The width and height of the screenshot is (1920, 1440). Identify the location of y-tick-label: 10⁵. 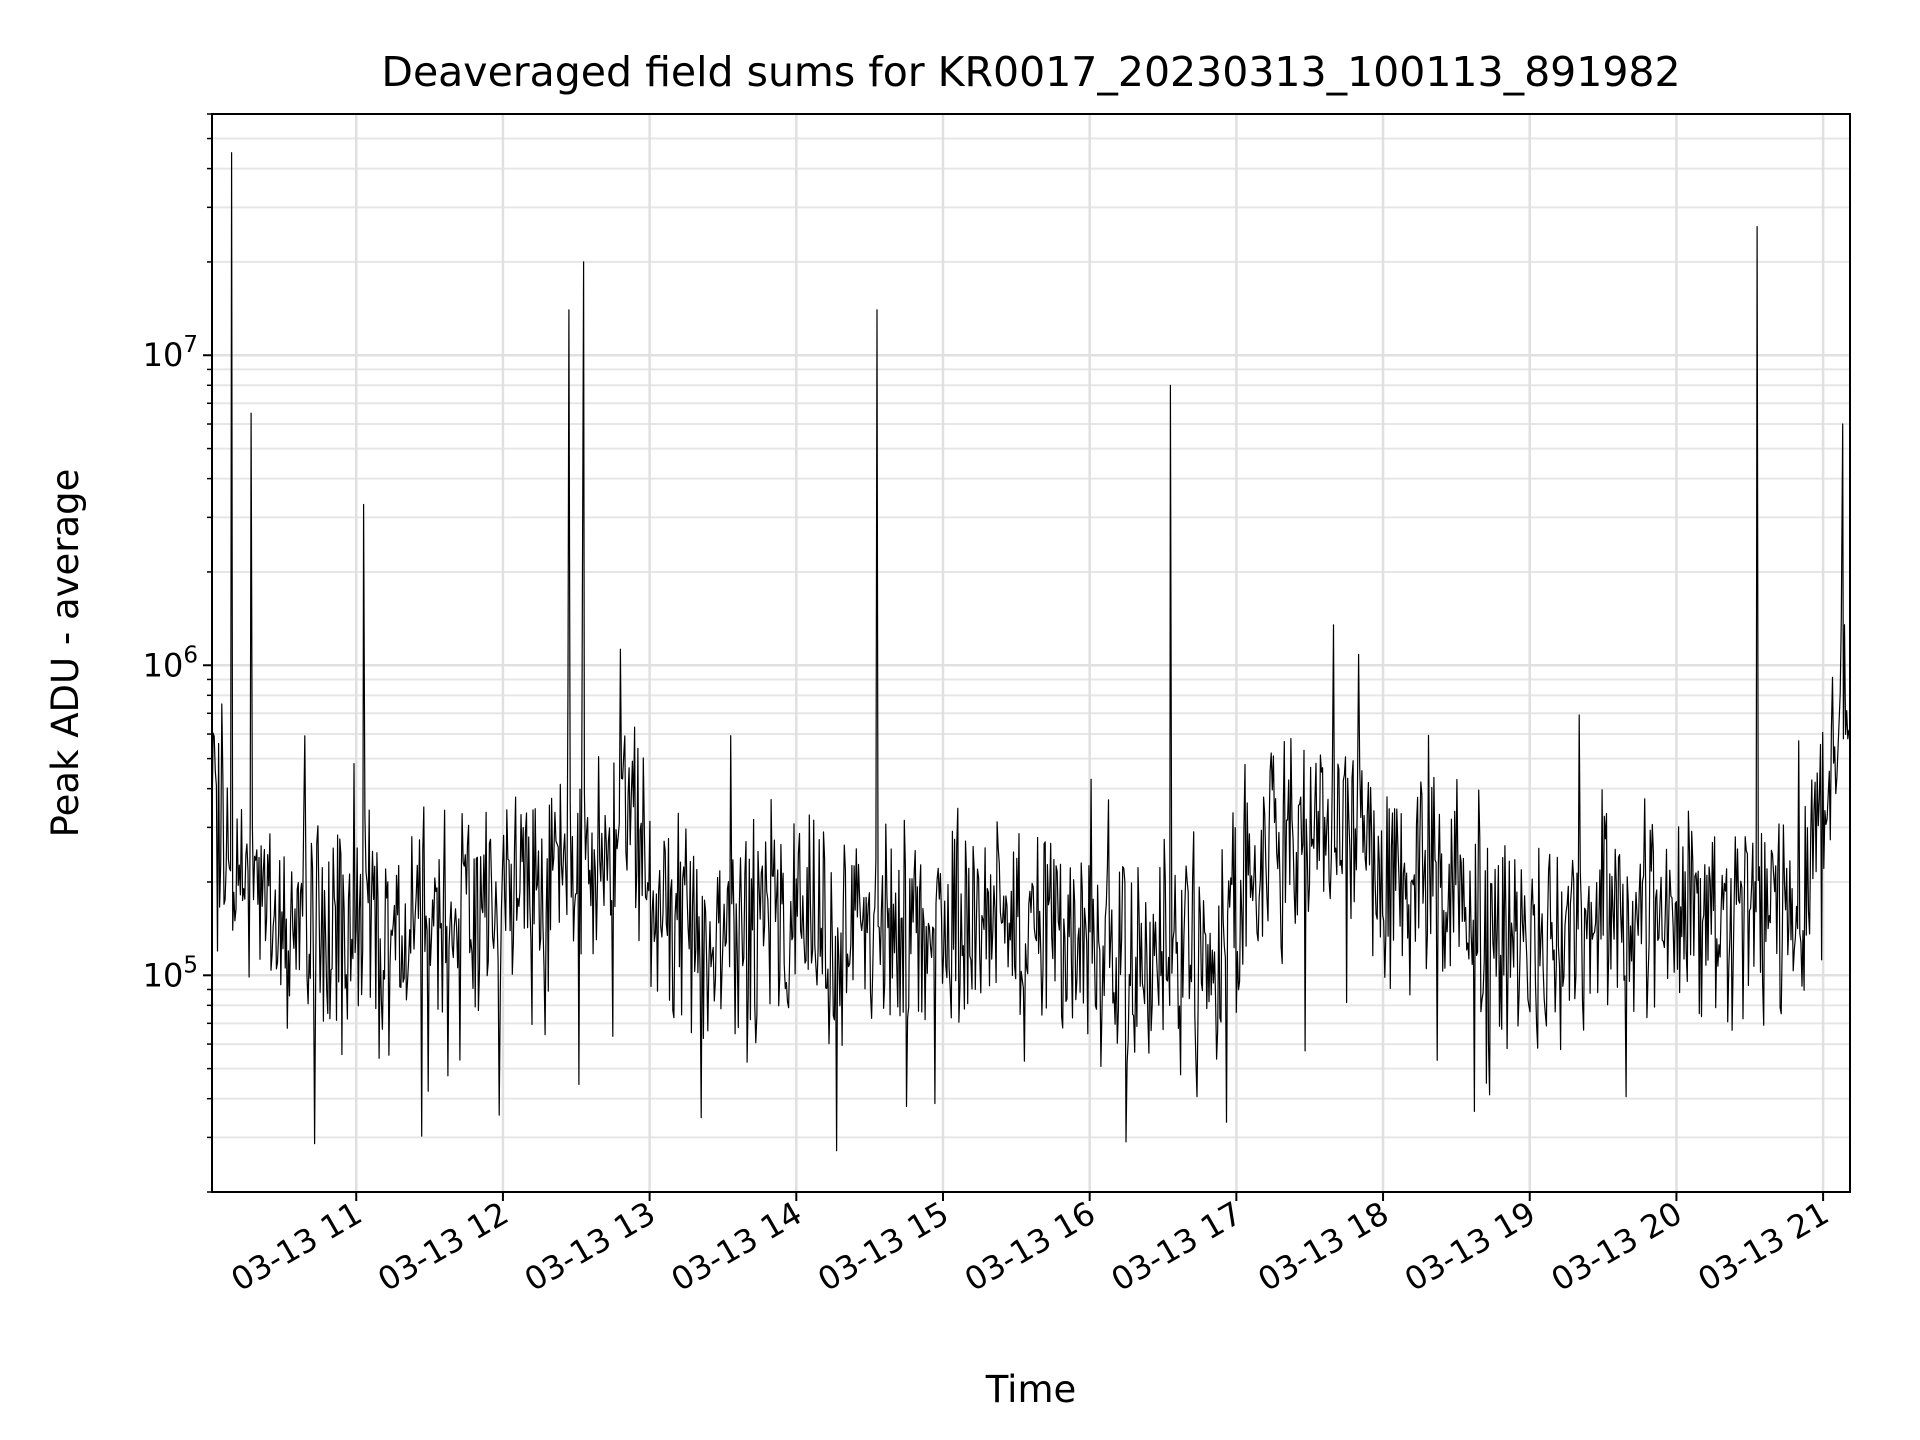
(170, 973).